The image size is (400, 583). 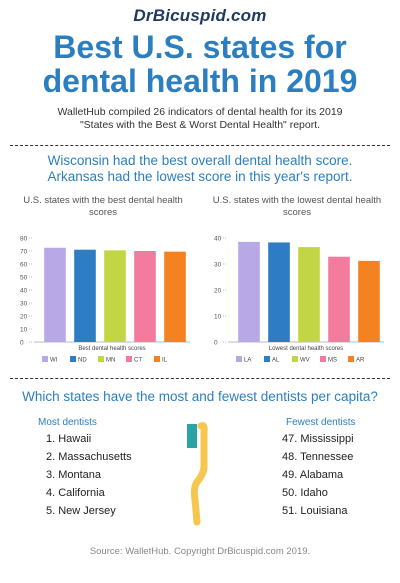 I want to click on title-line-2: dental health in 2019, so click(x=200, y=81).